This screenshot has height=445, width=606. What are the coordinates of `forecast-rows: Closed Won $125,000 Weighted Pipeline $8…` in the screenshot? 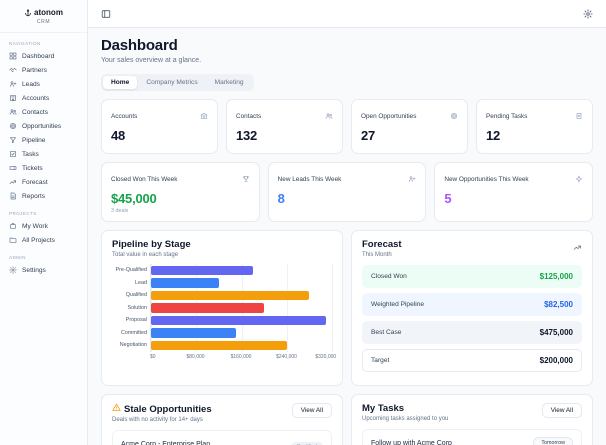 It's located at (472, 318).